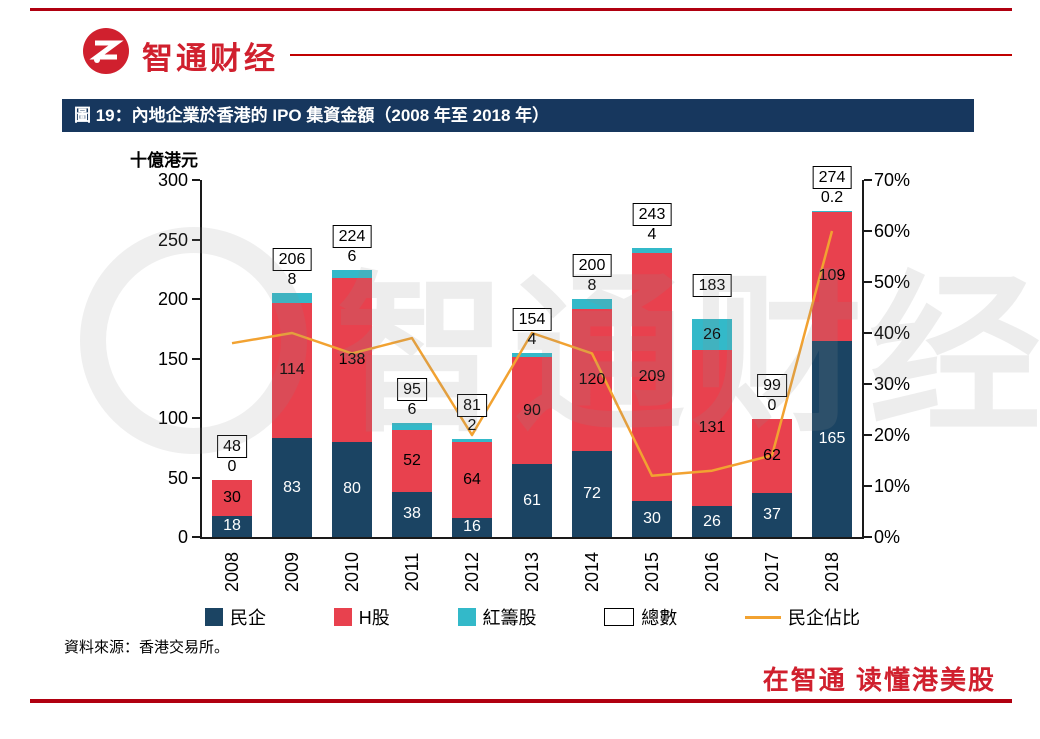  What do you see at coordinates (521, 701) in the screenshot?
I see `bottom-border-line` at bounding box center [521, 701].